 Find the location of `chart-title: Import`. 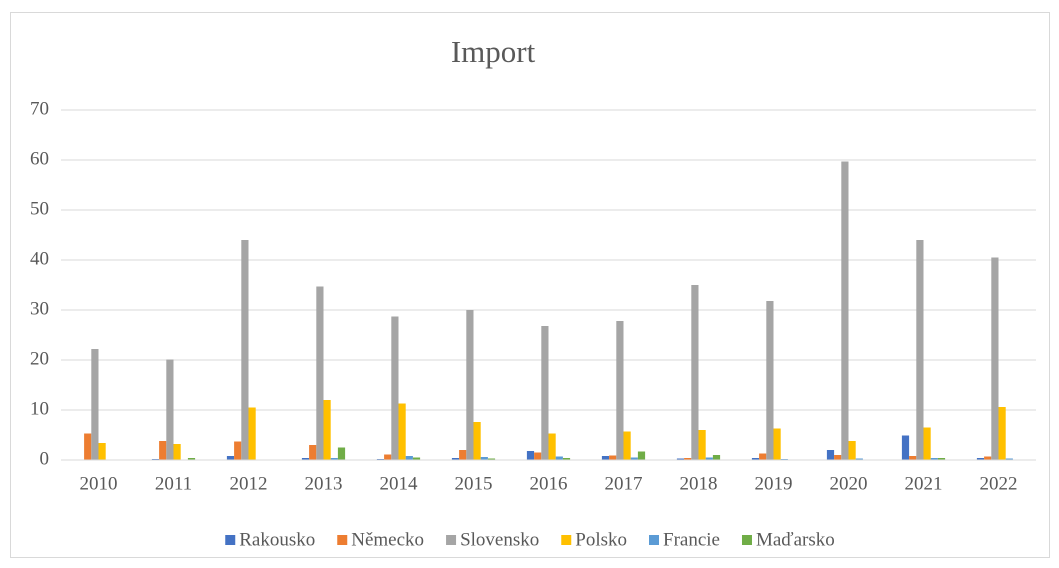

chart-title: Import is located at coordinates (493, 51).